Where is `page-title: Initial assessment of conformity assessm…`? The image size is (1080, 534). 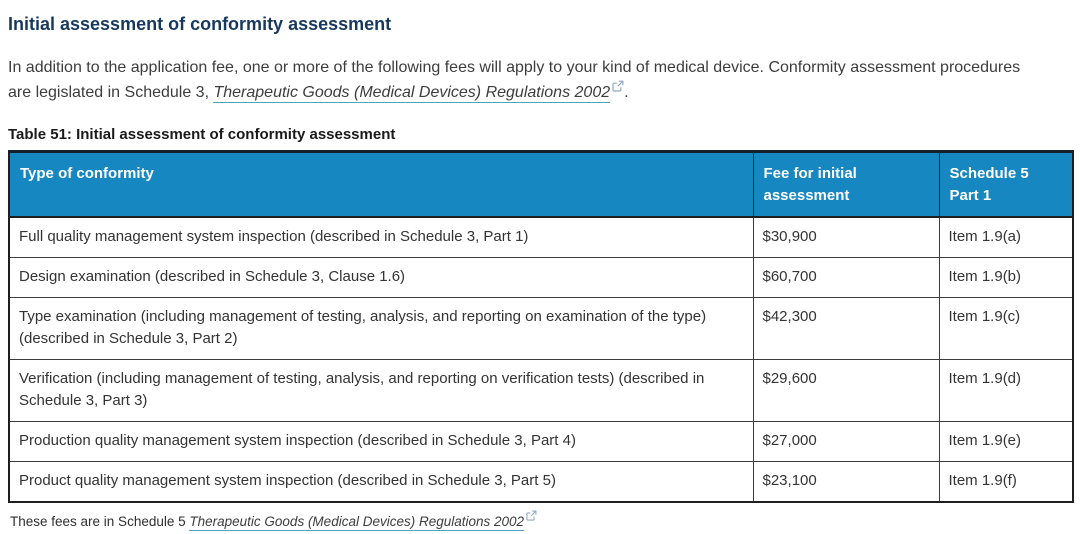 page-title: Initial assessment of conformity assessm… is located at coordinates (200, 24).